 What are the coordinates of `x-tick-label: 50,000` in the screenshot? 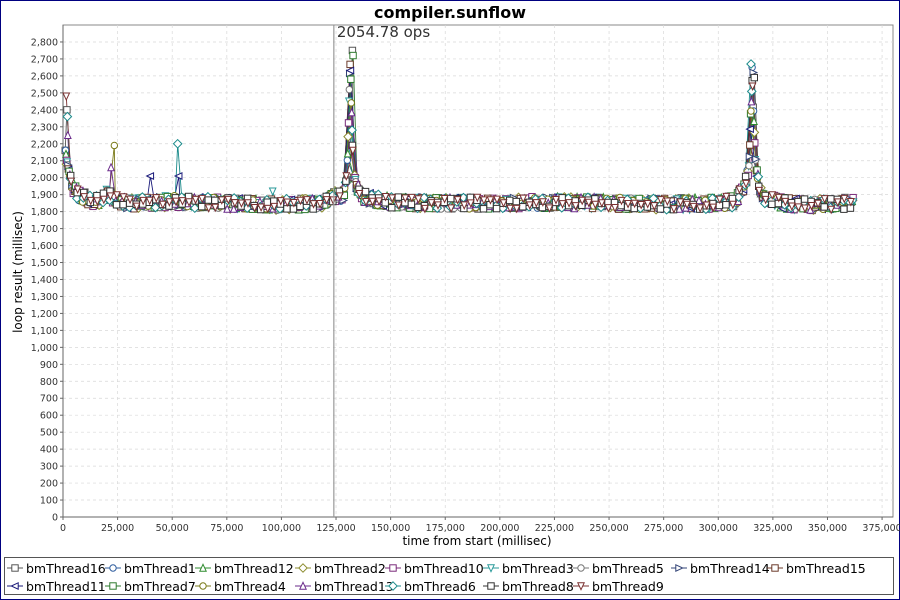 It's located at (172, 528).